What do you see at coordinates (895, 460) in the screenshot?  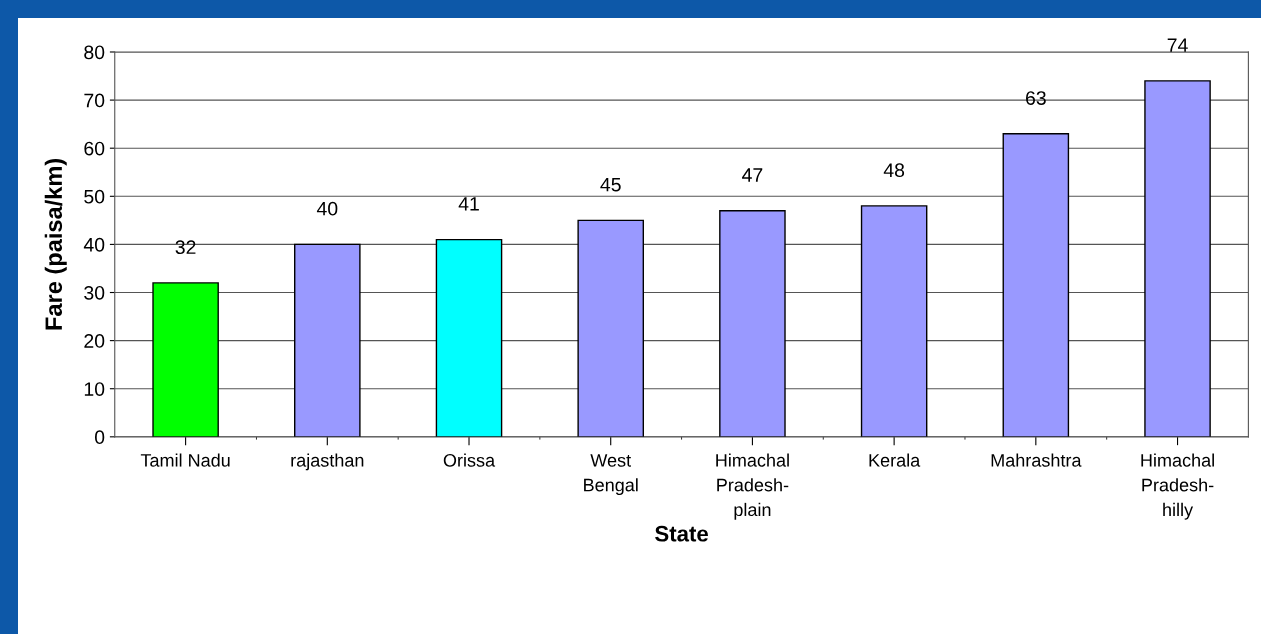 I see `x-tick-label: Kerala` at bounding box center [895, 460].